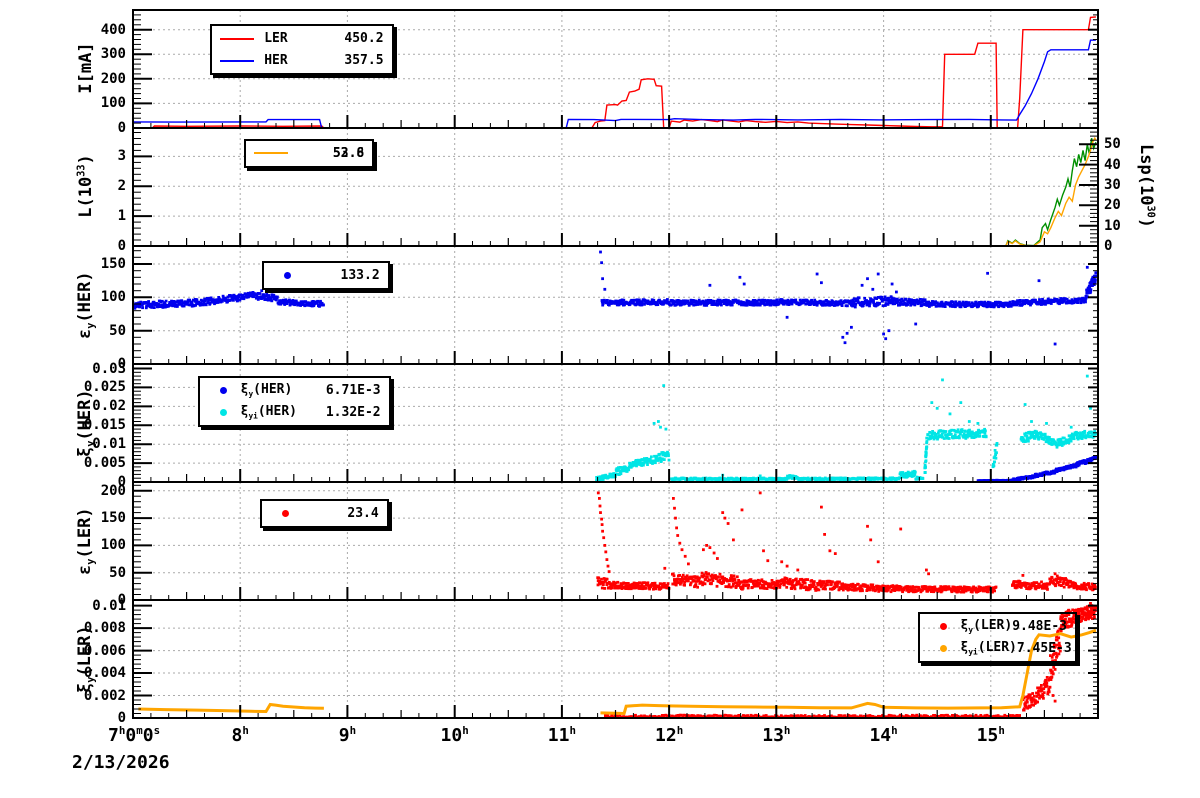 The width and height of the screenshot is (1200, 798). What do you see at coordinates (883, 735) in the screenshot?
I see `x-tick-label: 14h` at bounding box center [883, 735].